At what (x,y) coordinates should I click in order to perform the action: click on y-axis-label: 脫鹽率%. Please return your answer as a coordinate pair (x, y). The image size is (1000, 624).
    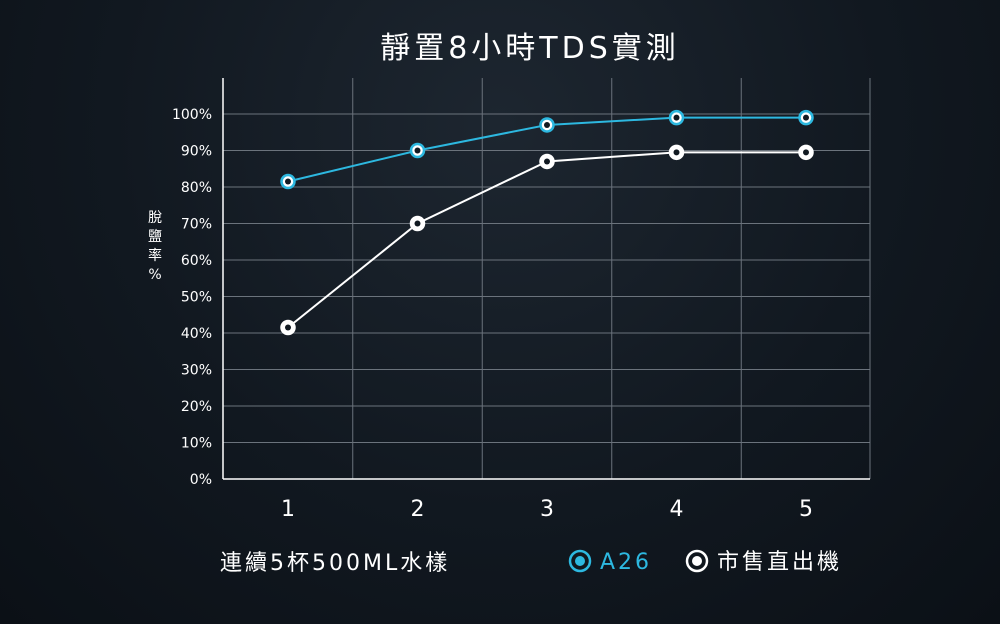
    Looking at the image, I should click on (155, 246).